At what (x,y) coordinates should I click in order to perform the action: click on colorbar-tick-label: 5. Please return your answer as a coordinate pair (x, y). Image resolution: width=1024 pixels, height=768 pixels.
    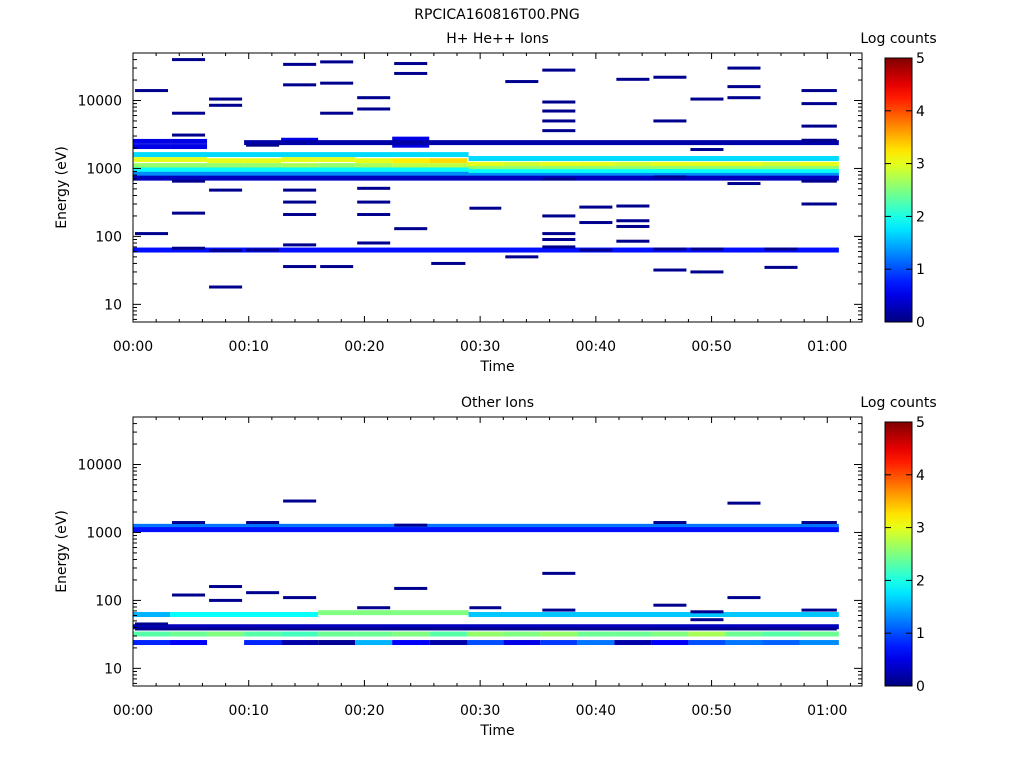
    Looking at the image, I should click on (920, 423).